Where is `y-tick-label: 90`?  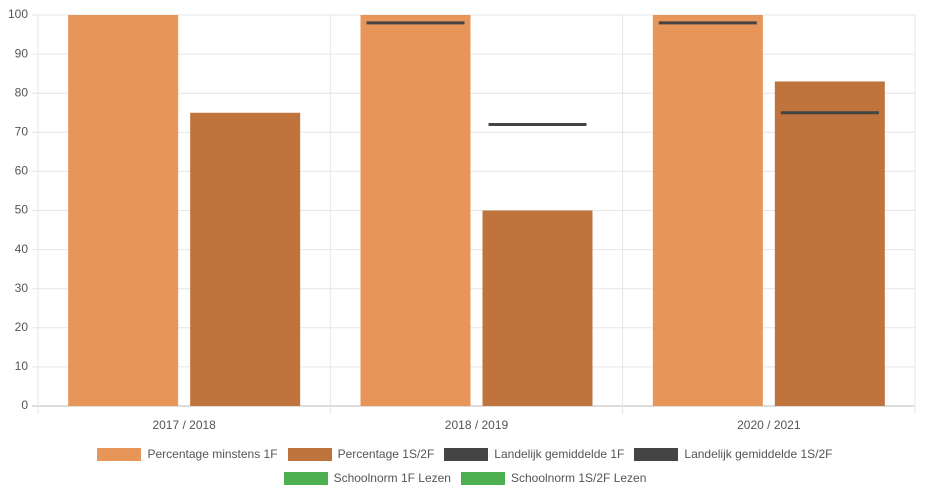 y-tick-label: 90 is located at coordinates (22, 53).